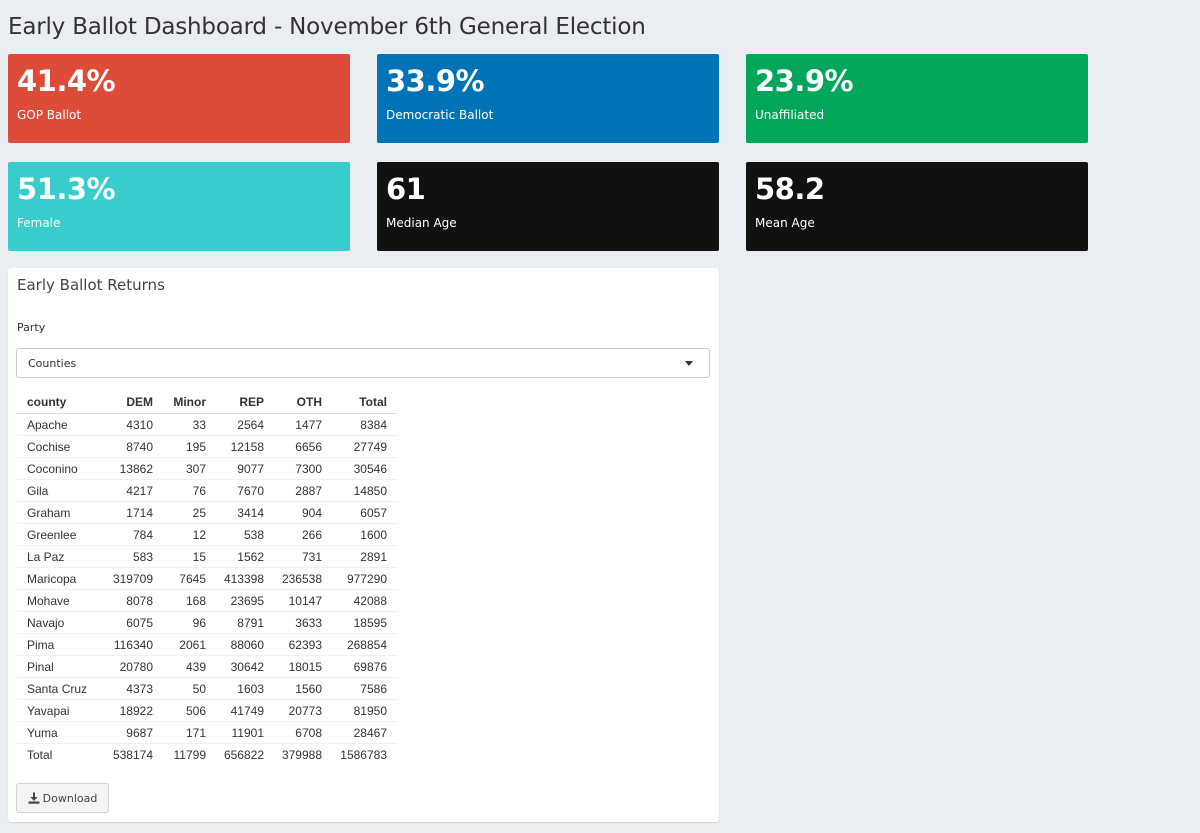 The image size is (1200, 833). I want to click on cell-rep: 8791, so click(235, 622).